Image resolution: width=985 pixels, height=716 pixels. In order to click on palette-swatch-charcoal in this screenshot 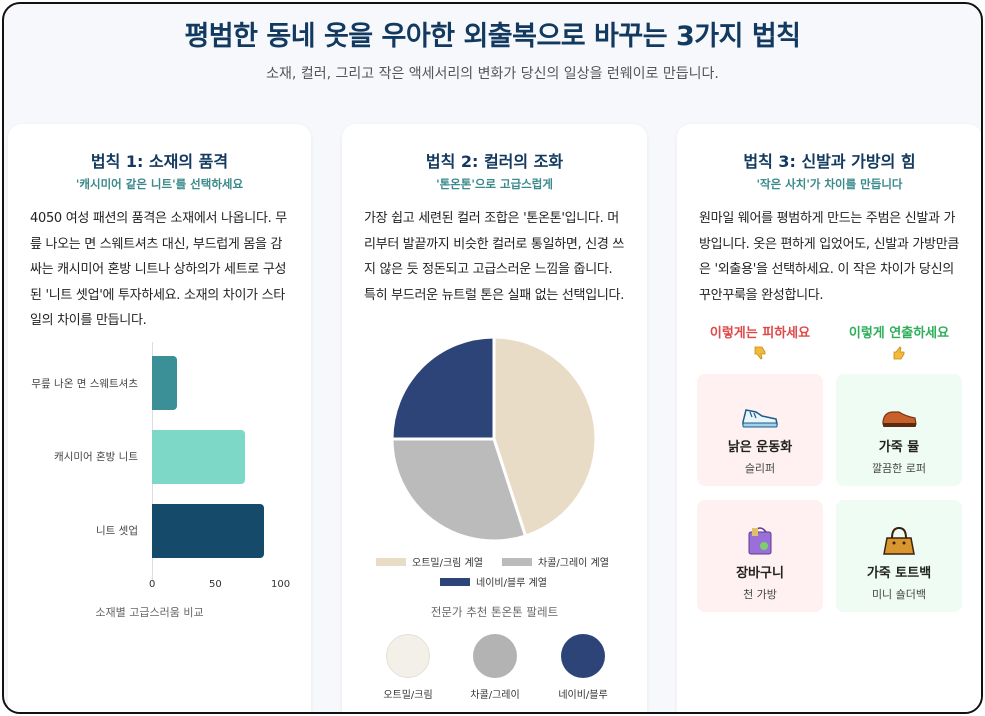, I will do `click(495, 656)`.